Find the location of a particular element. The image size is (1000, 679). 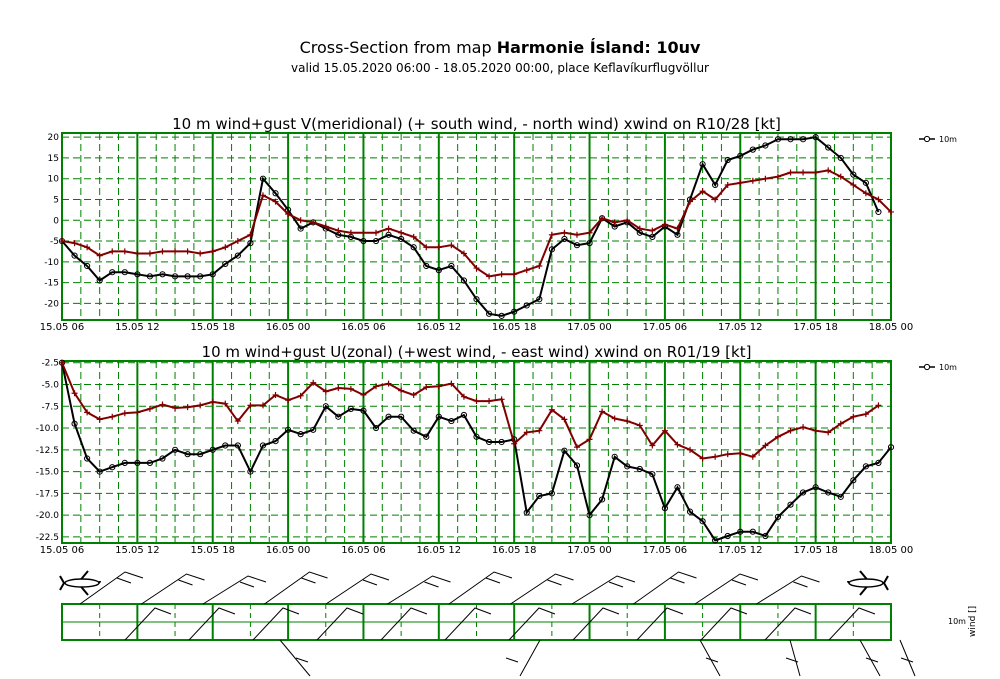

airplane-icon is located at coordinates (80, 583).